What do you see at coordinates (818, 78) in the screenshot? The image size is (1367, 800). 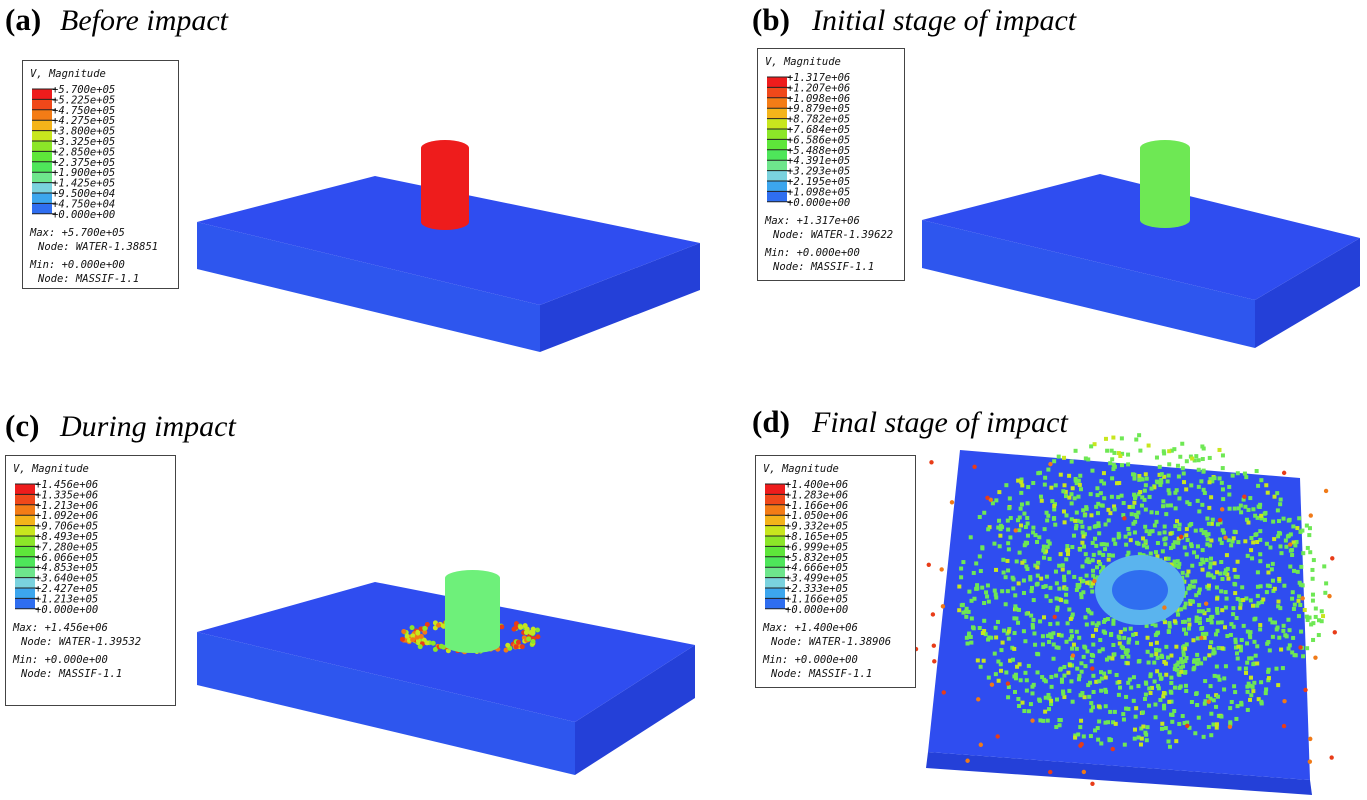 I see `legend-value: +1.317e+06` at bounding box center [818, 78].